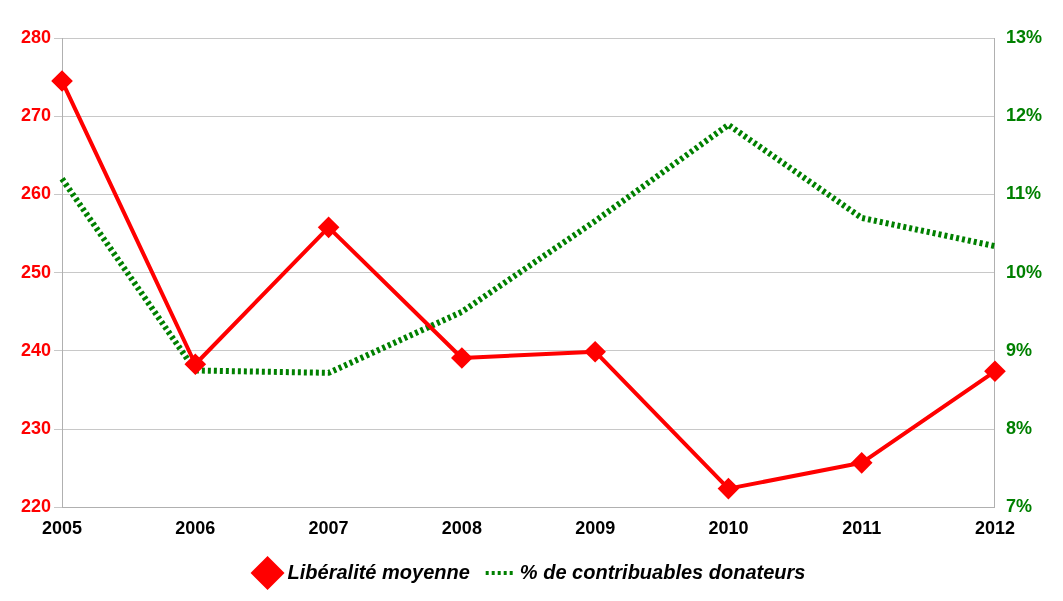 The image size is (1063, 601). I want to click on y2-tick-label: 11%, so click(1023, 193).